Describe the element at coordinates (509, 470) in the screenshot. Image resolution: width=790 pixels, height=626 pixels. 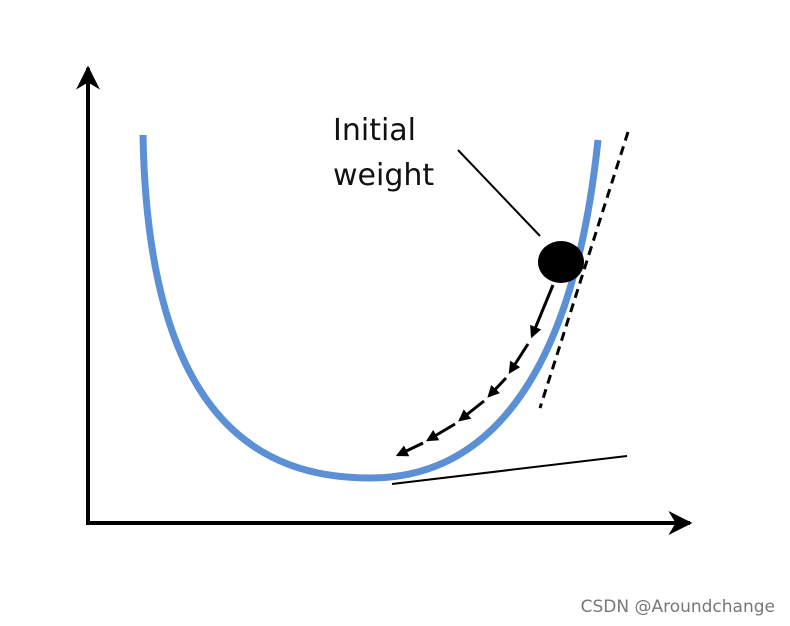
I see `flat-tangent` at that location.